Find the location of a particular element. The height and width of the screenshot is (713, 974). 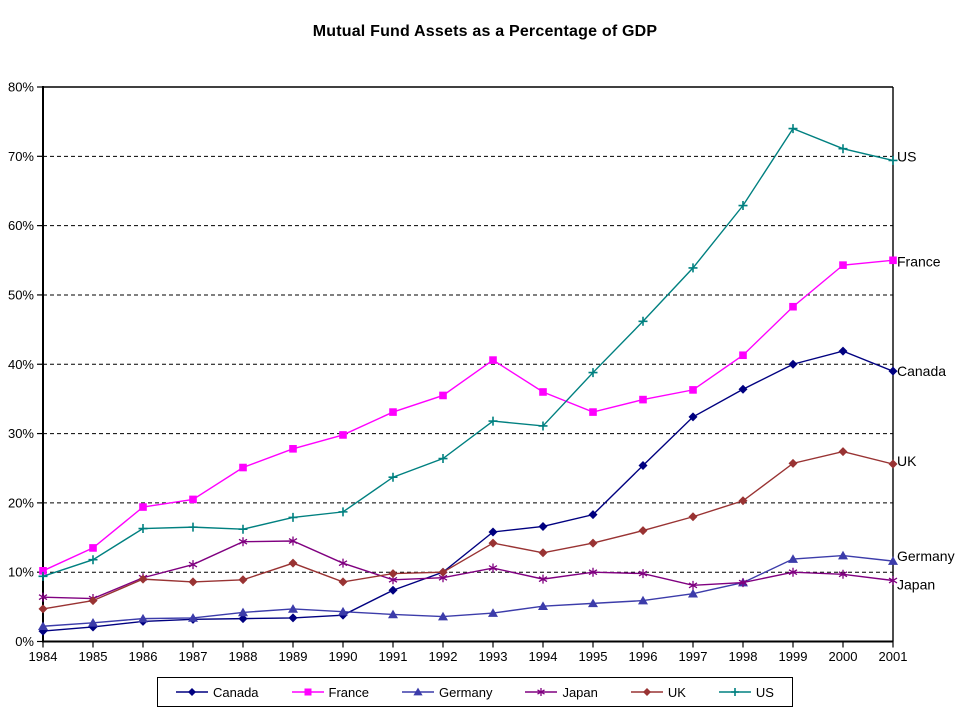

y-tick-label-10%: 10% is located at coordinates (21, 572).